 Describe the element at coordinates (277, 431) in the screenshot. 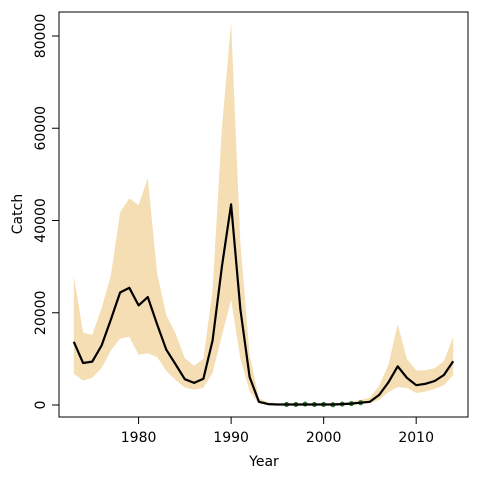

I see `x-axis: 1980 1990 2000 2010` at that location.